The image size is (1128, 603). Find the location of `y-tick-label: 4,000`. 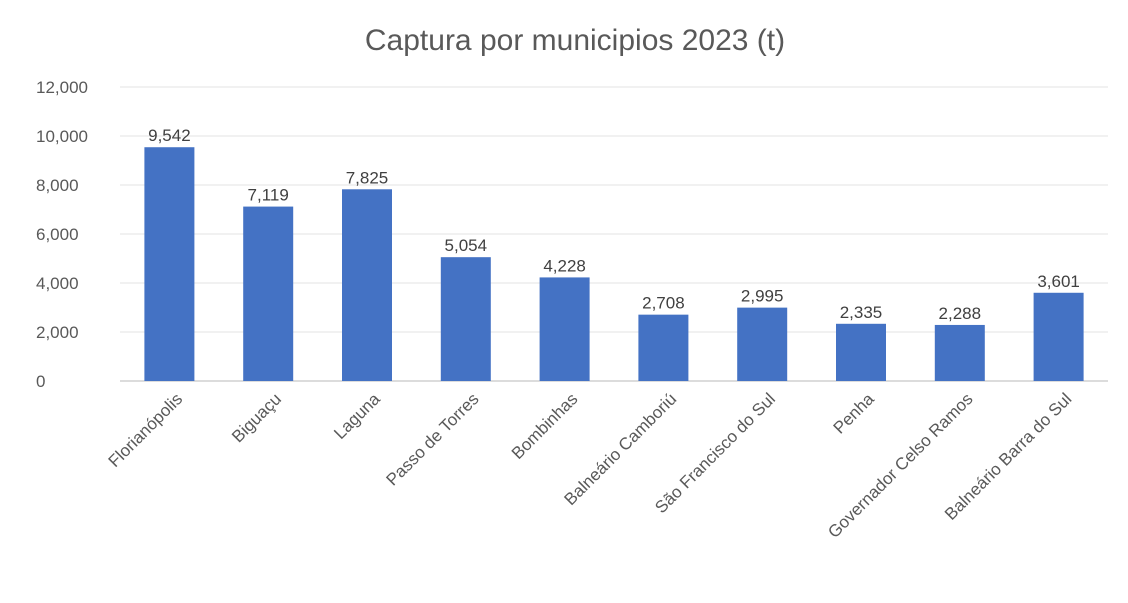

y-tick-label: 4,000 is located at coordinates (57, 283).